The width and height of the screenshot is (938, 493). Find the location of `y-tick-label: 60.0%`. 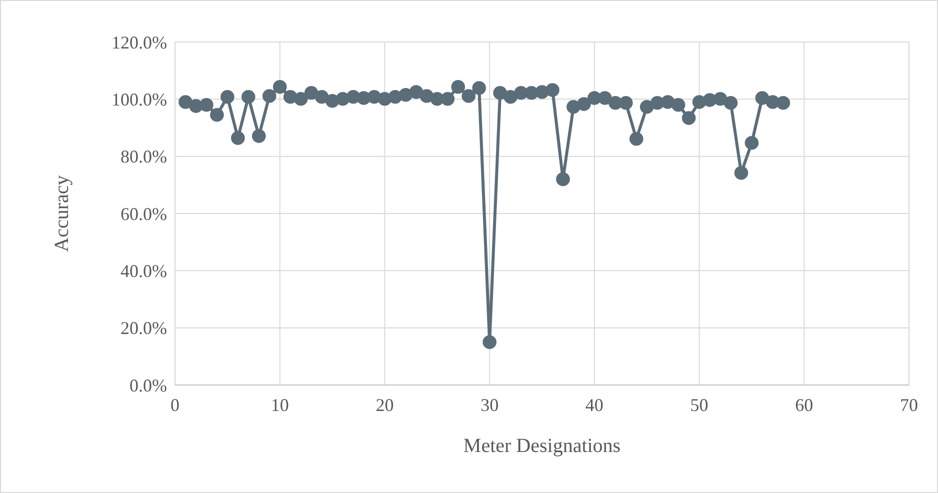

y-tick-label: 60.0% is located at coordinates (143, 214).